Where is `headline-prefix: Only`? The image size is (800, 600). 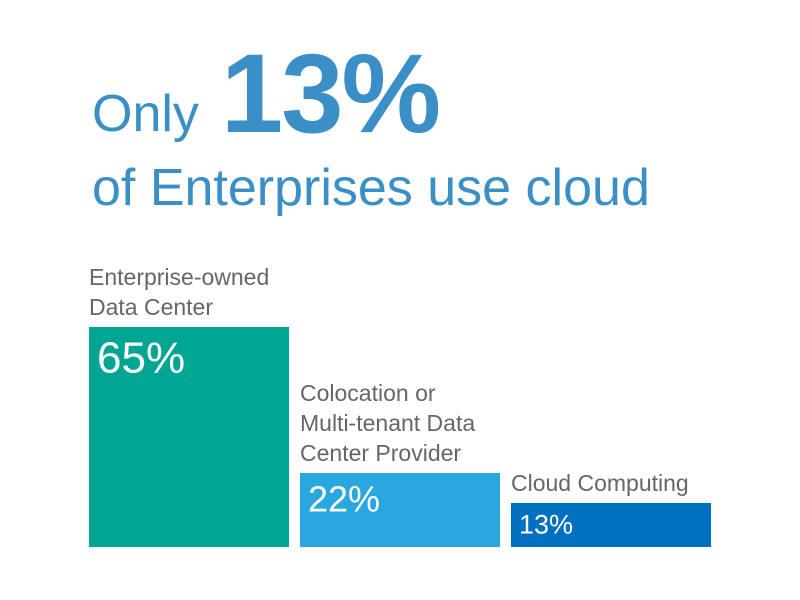 headline-prefix: Only is located at coordinates (145, 114).